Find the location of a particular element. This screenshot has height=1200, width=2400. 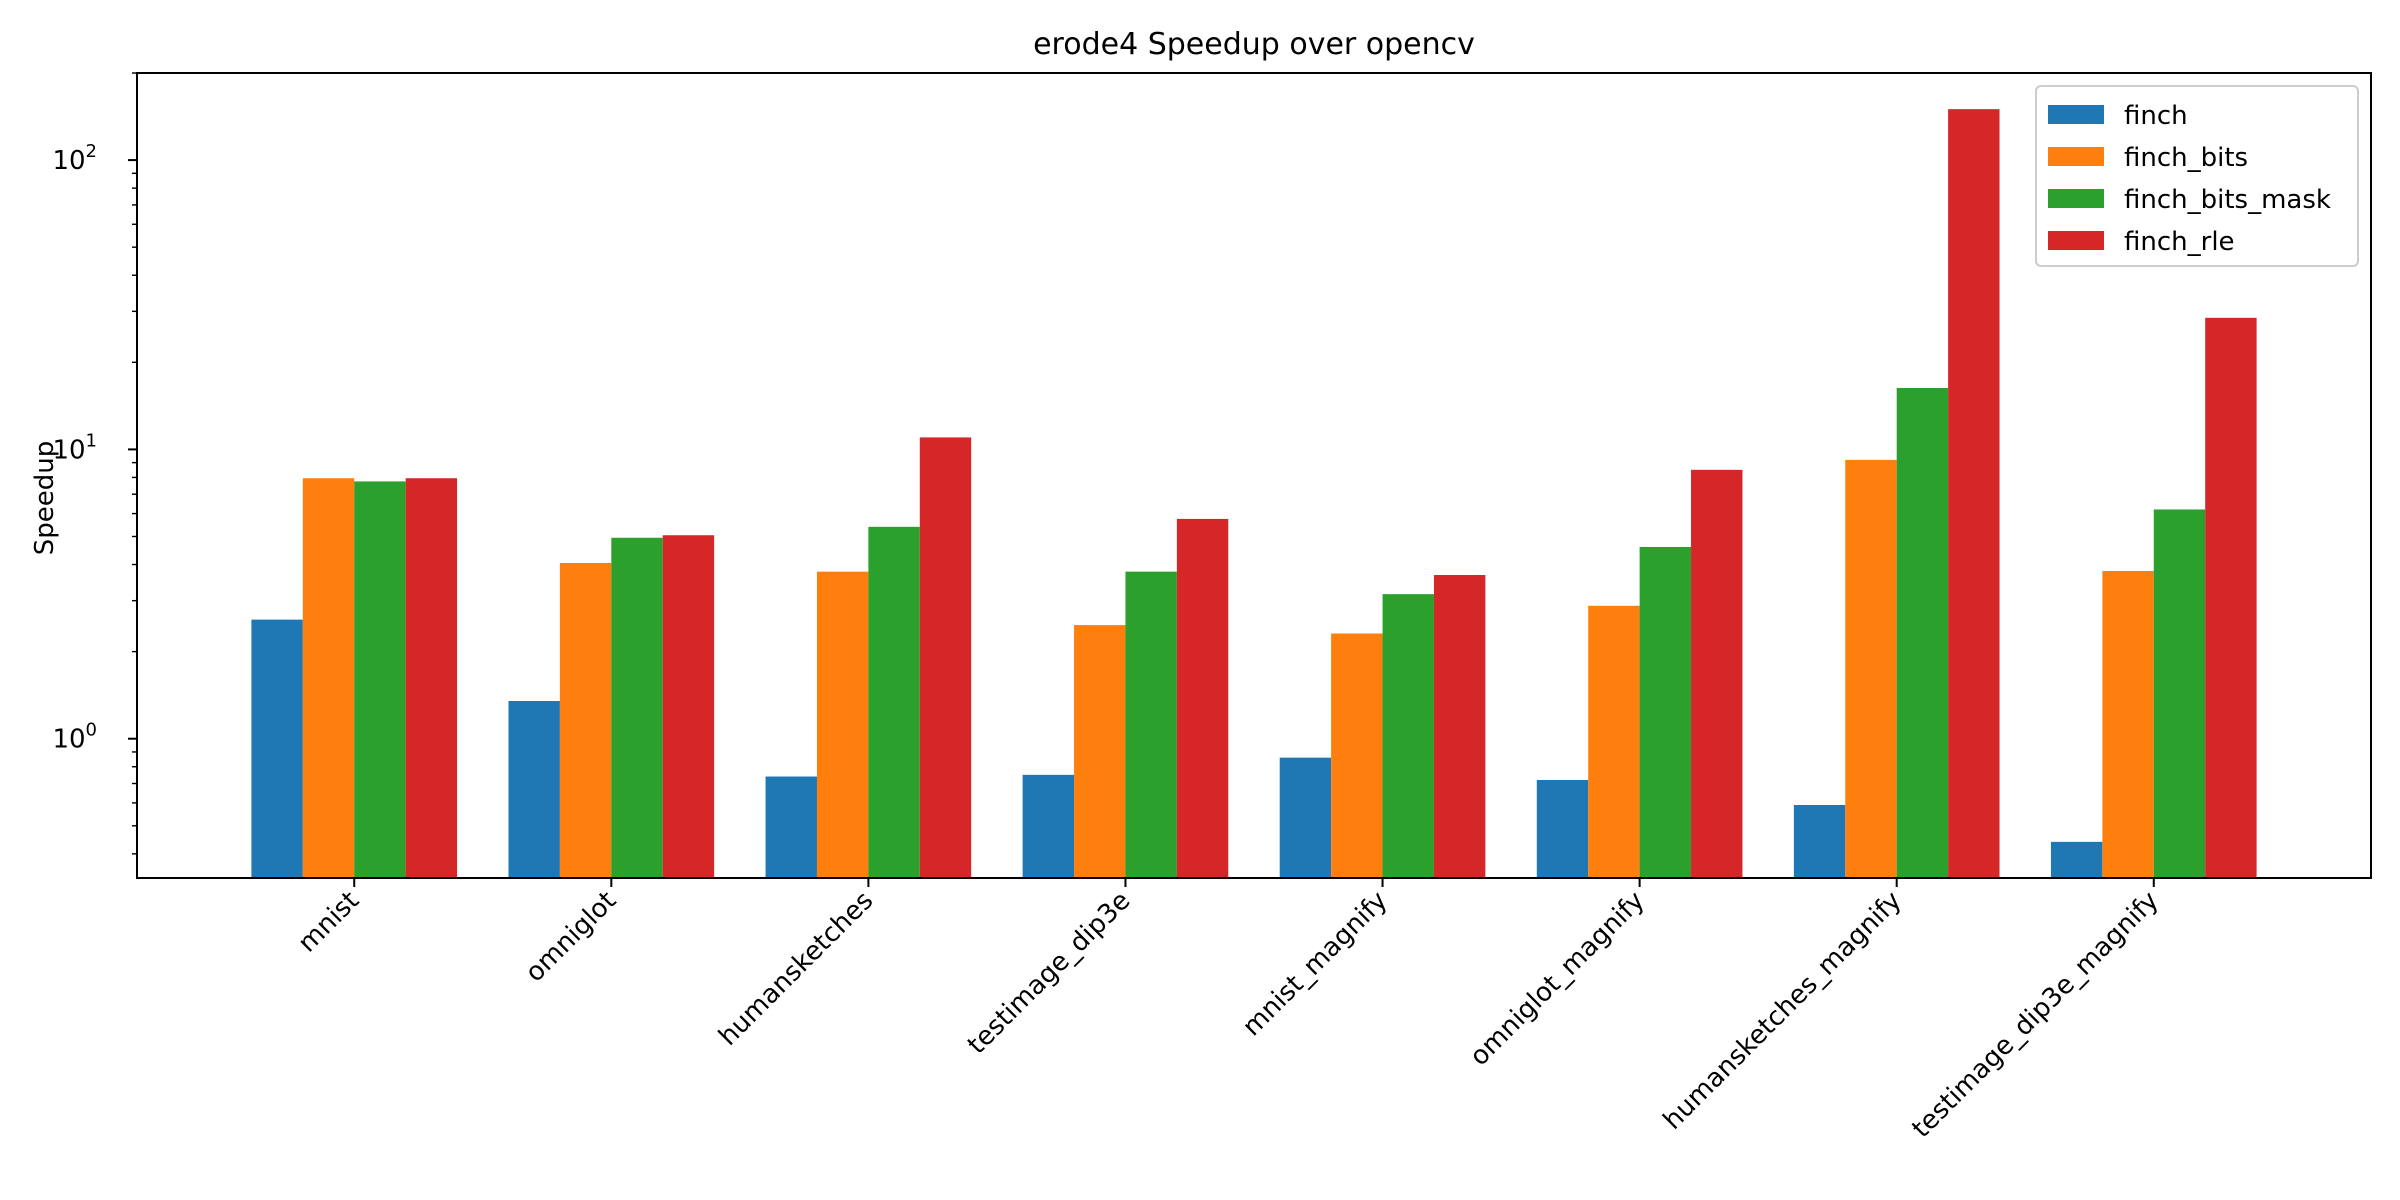

legend: finch finch_bits finch_bits_mask finch_rle is located at coordinates (2197, 176).